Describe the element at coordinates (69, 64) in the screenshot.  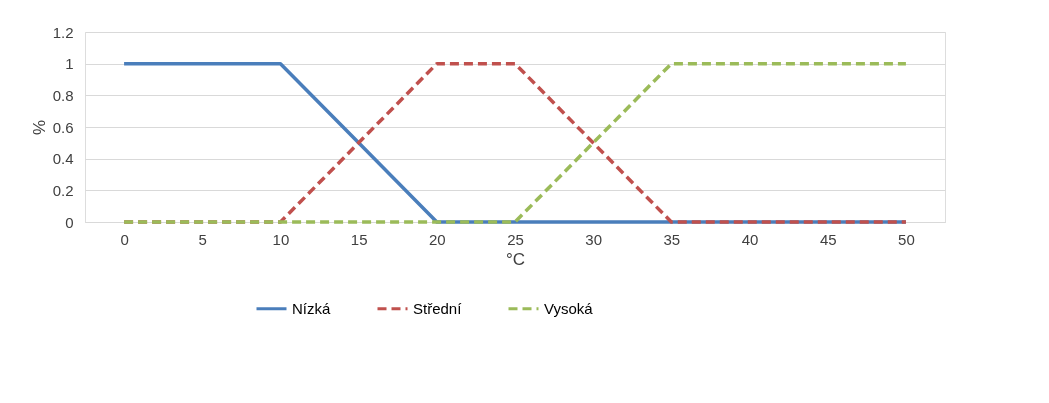
I see `y-tick-label: 1` at that location.